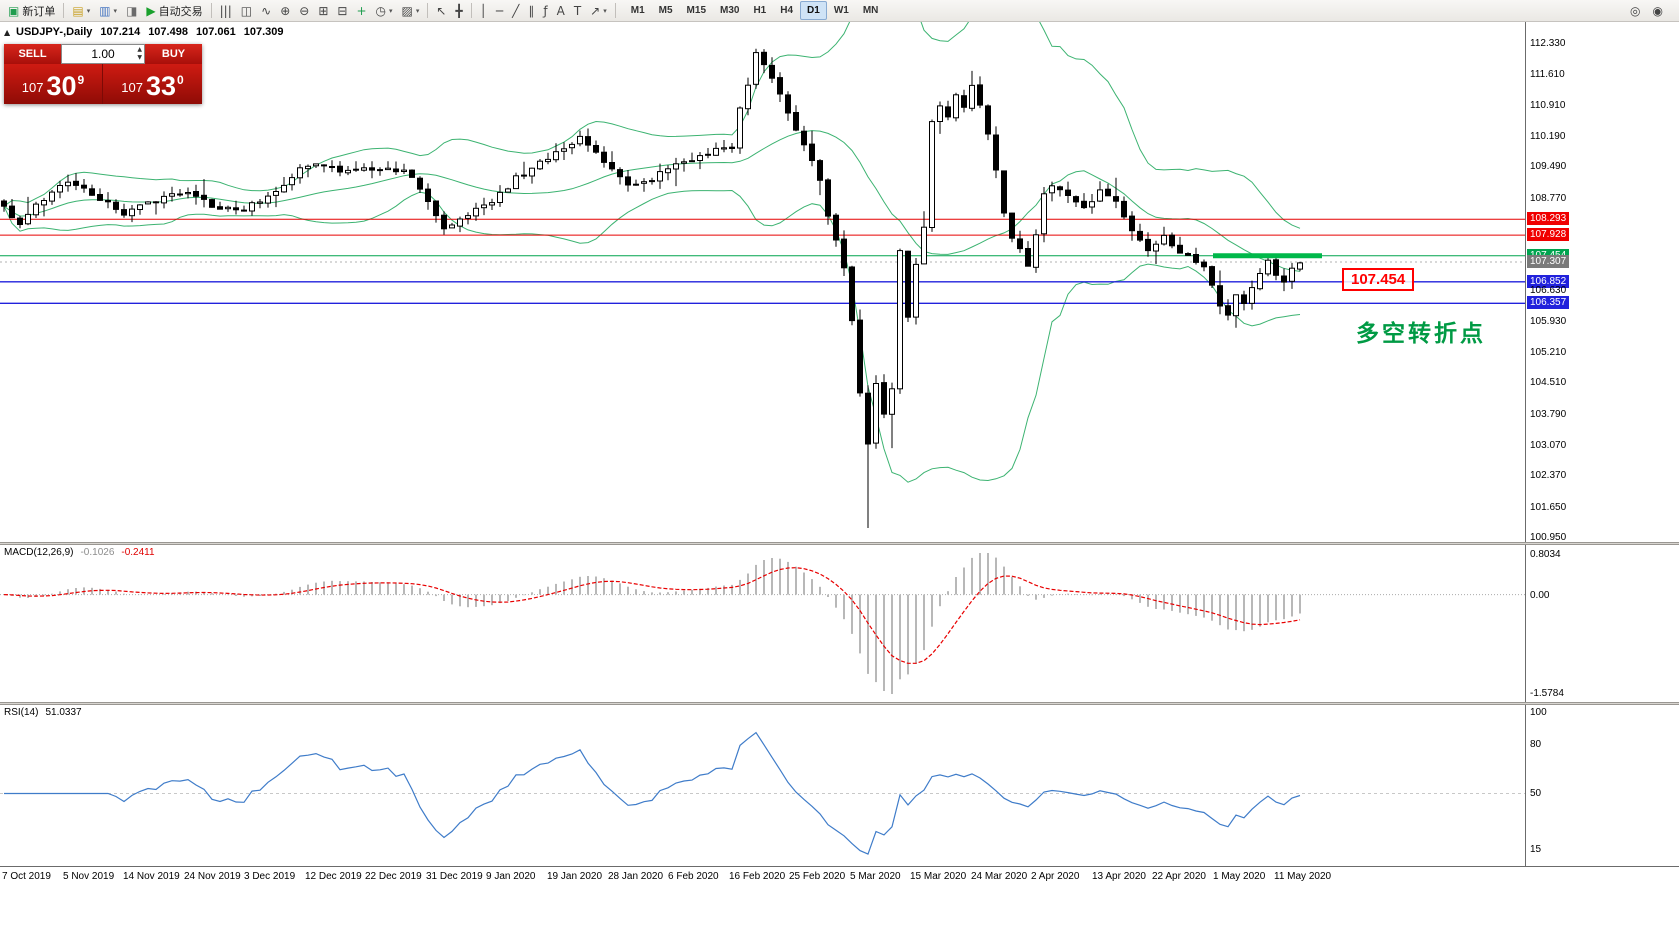 This screenshot has height=947, width=1679. What do you see at coordinates (53, 84) in the screenshot?
I see `sell-price-button: 107 30 9` at bounding box center [53, 84].